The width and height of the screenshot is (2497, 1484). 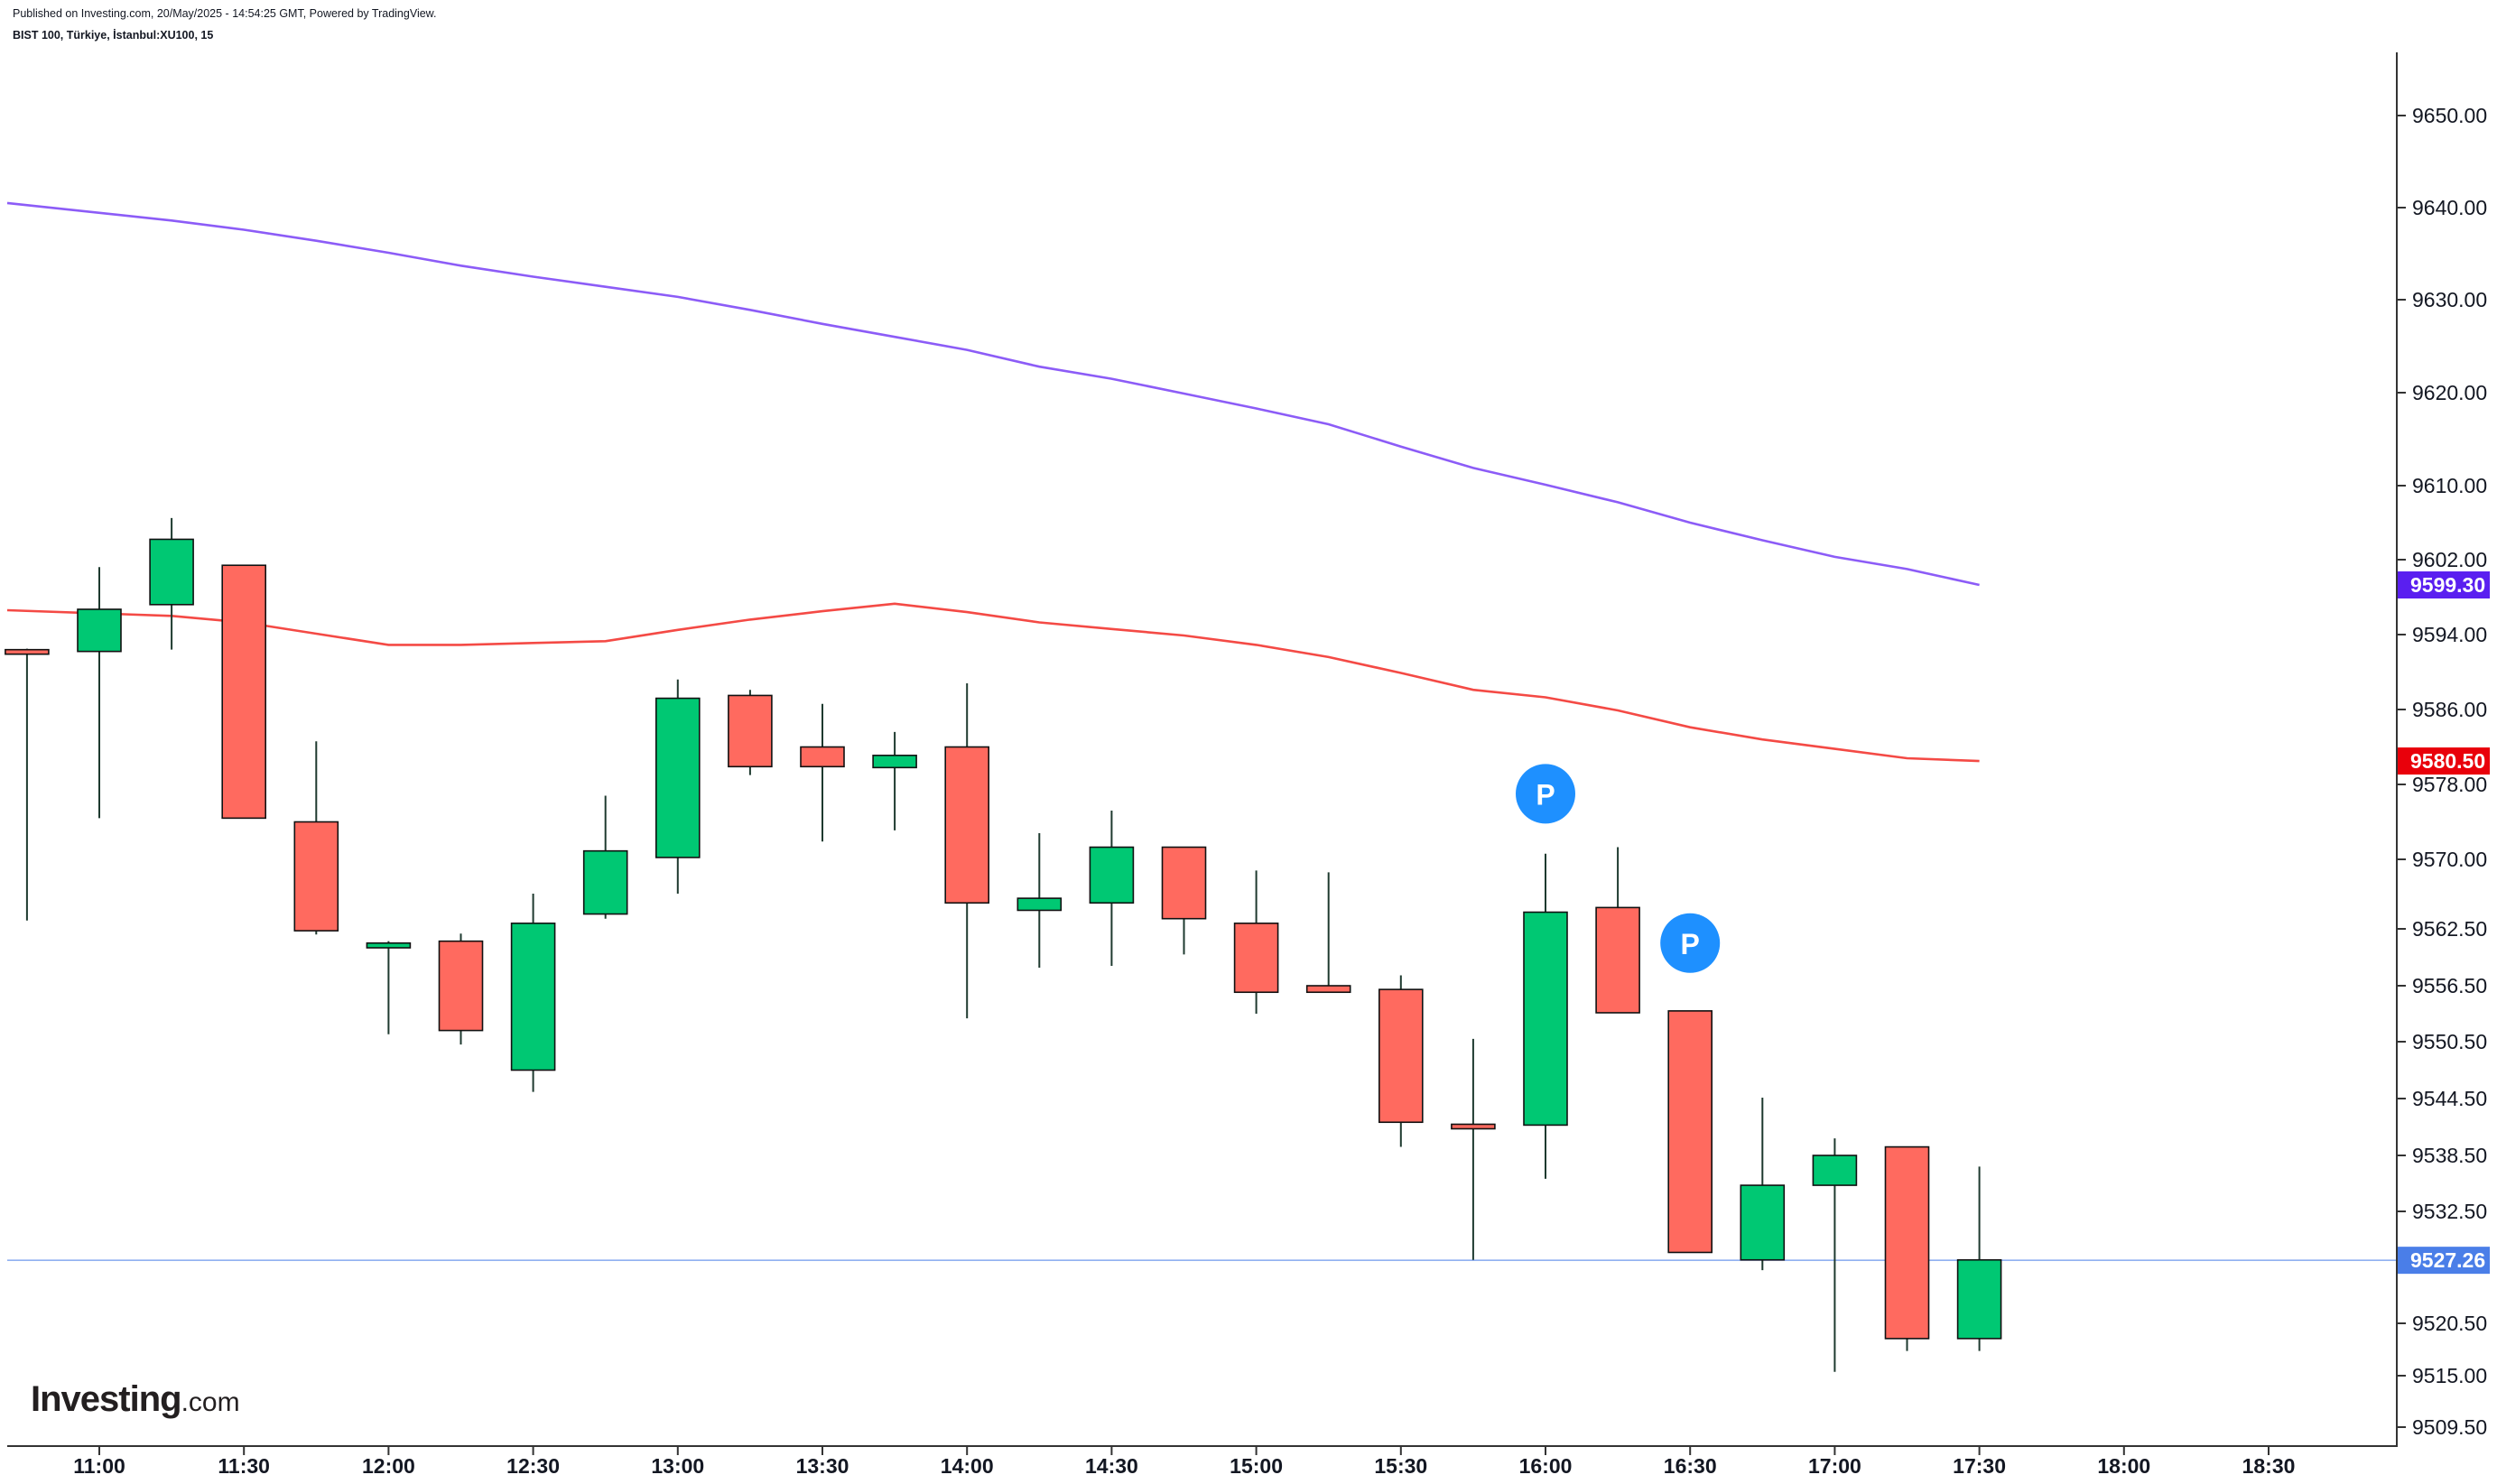 I want to click on x-tick-label: 11:30, so click(x=244, y=1466).